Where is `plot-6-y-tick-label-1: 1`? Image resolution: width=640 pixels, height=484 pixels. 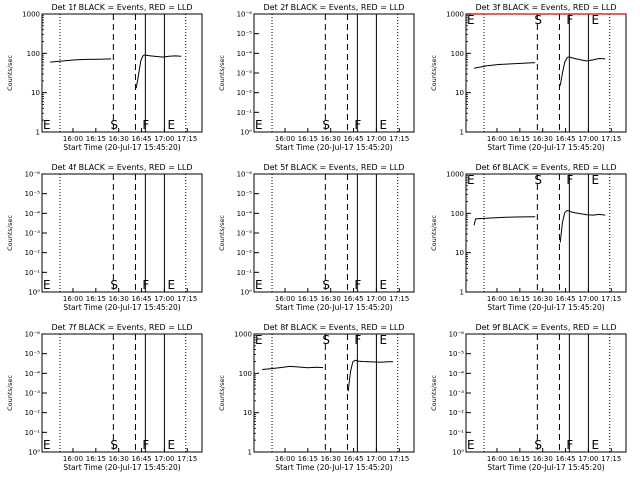
plot-6-y-tick-label-1: 1 is located at coordinates (462, 293).